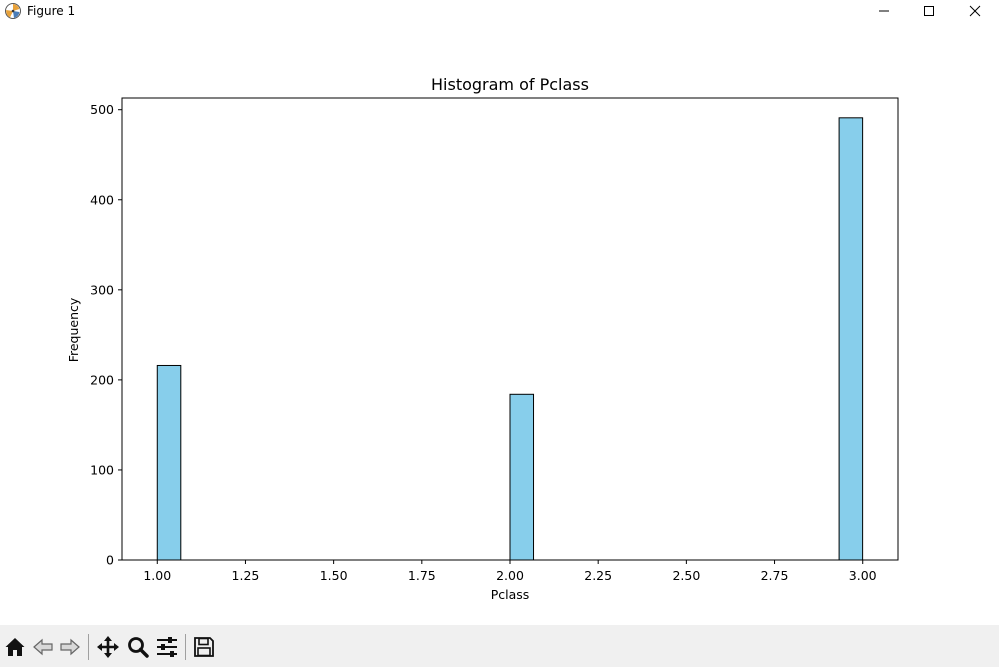 This screenshot has width=999, height=667. I want to click on configure-subplots-button, so click(167, 647).